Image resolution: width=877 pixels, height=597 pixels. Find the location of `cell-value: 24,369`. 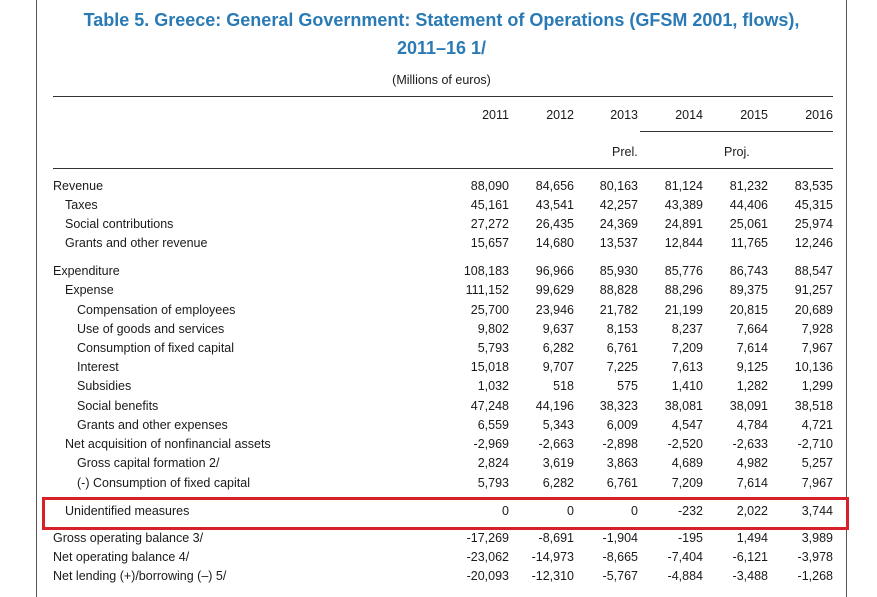

cell-value: 24,369 is located at coordinates (618, 224).